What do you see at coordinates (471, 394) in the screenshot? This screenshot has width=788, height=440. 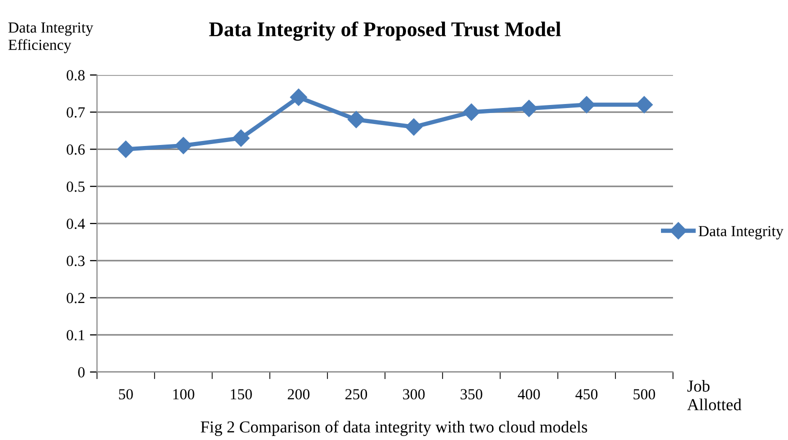 I see `x-tick-label: 350` at bounding box center [471, 394].